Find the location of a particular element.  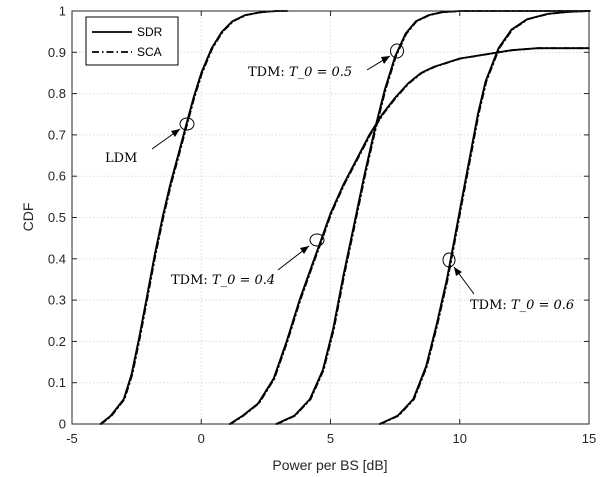

tdm-05-marker-circle is located at coordinates (397, 51).